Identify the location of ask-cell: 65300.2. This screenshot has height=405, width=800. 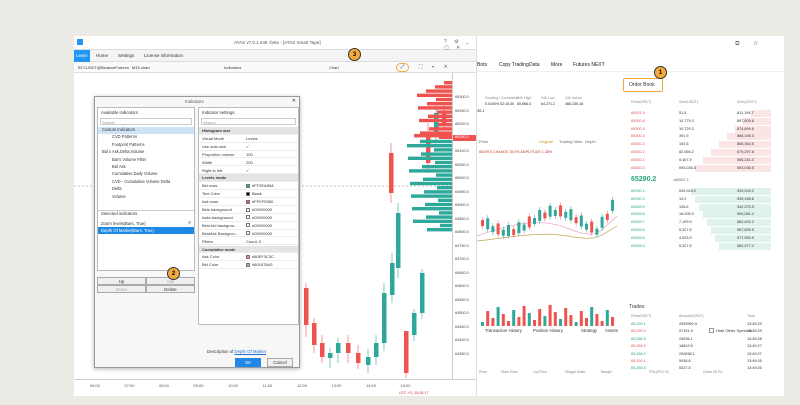
(638, 152).